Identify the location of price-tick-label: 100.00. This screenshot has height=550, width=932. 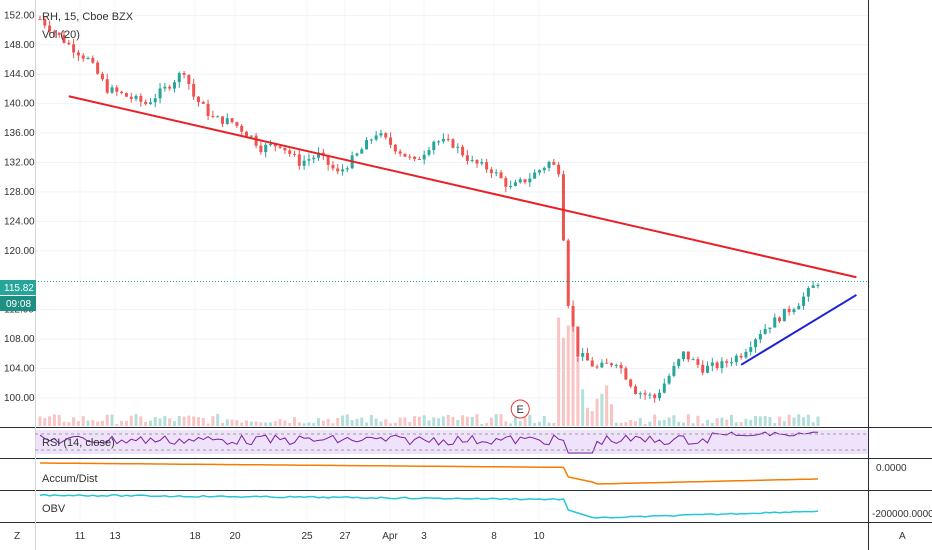
(19, 398).